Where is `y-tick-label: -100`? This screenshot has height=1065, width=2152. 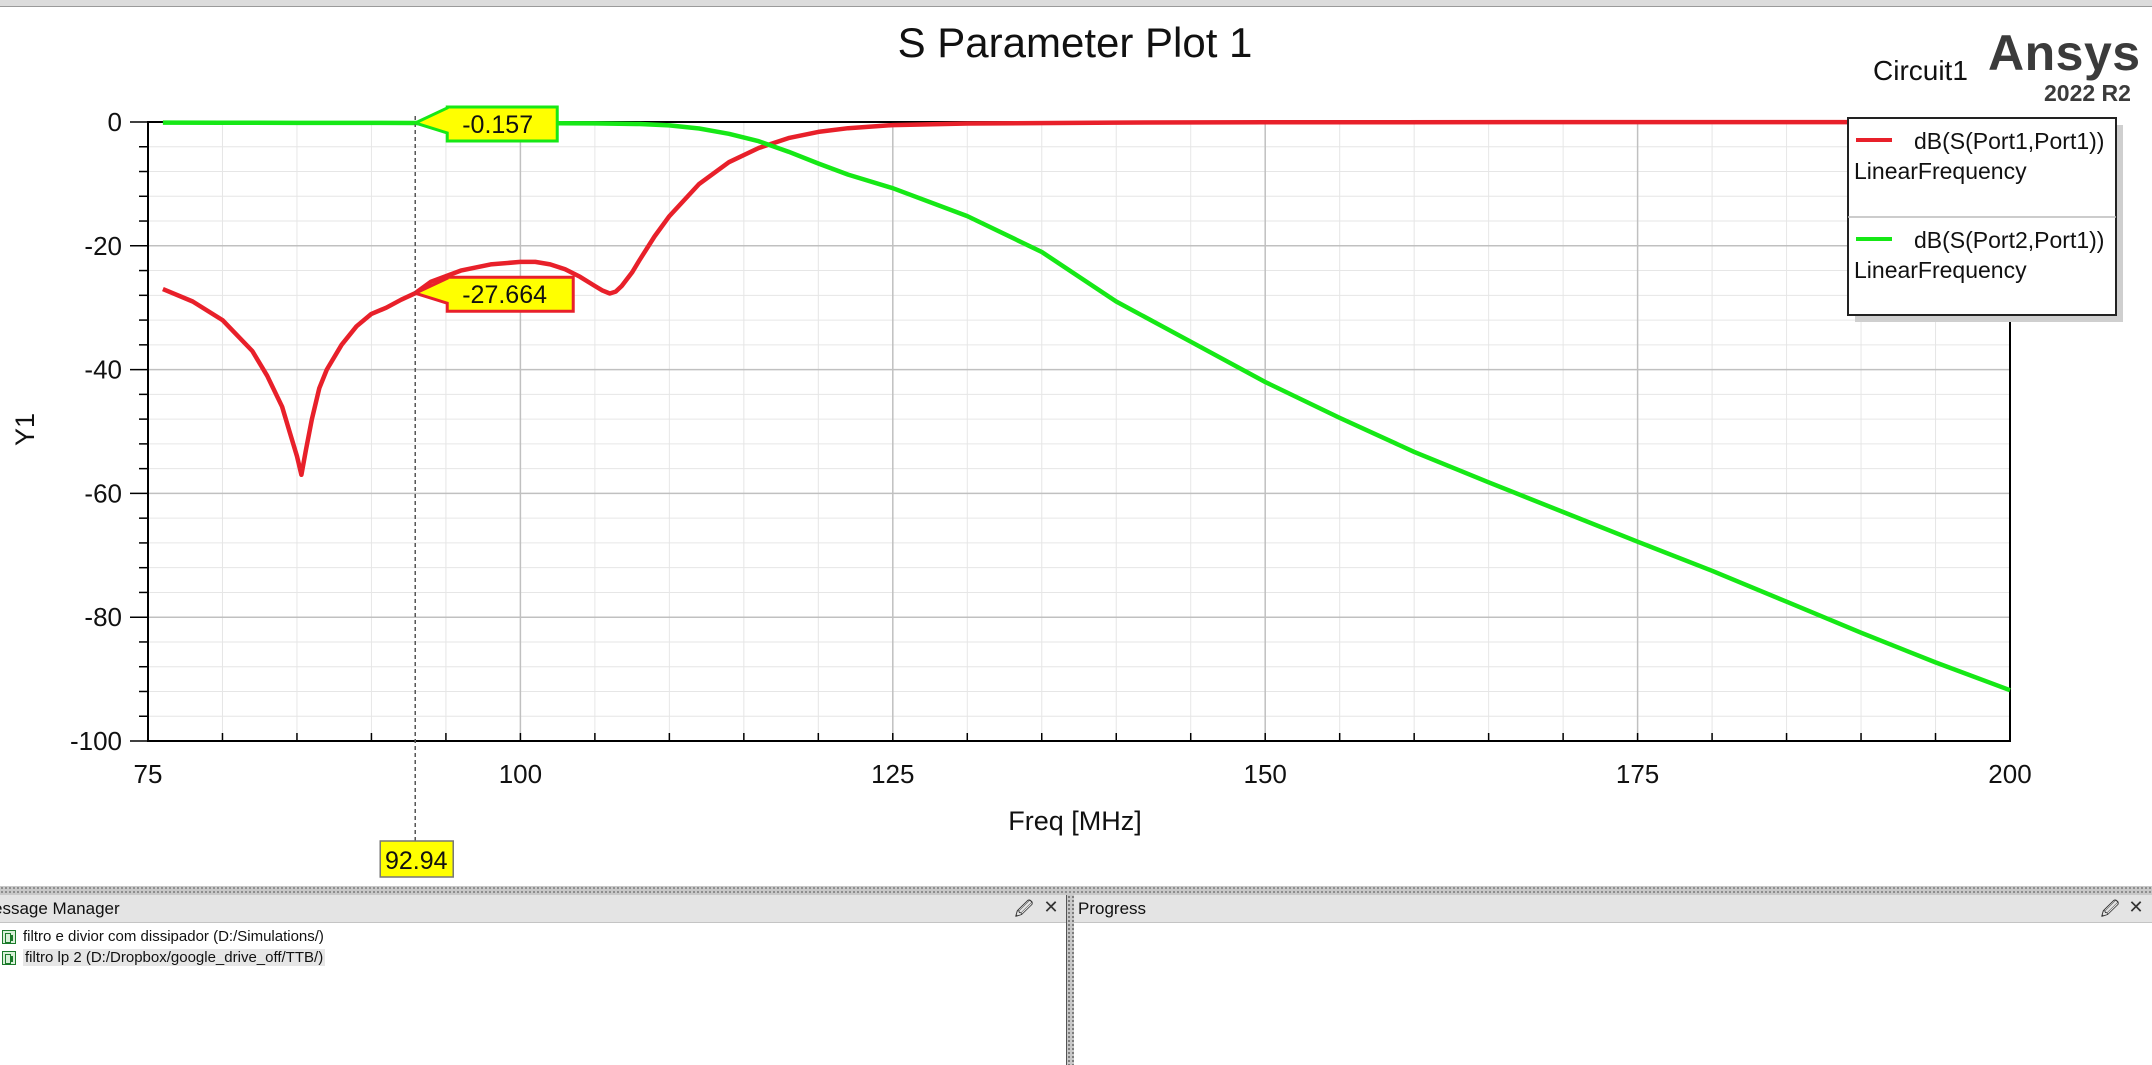 y-tick-label: -100 is located at coordinates (96, 741).